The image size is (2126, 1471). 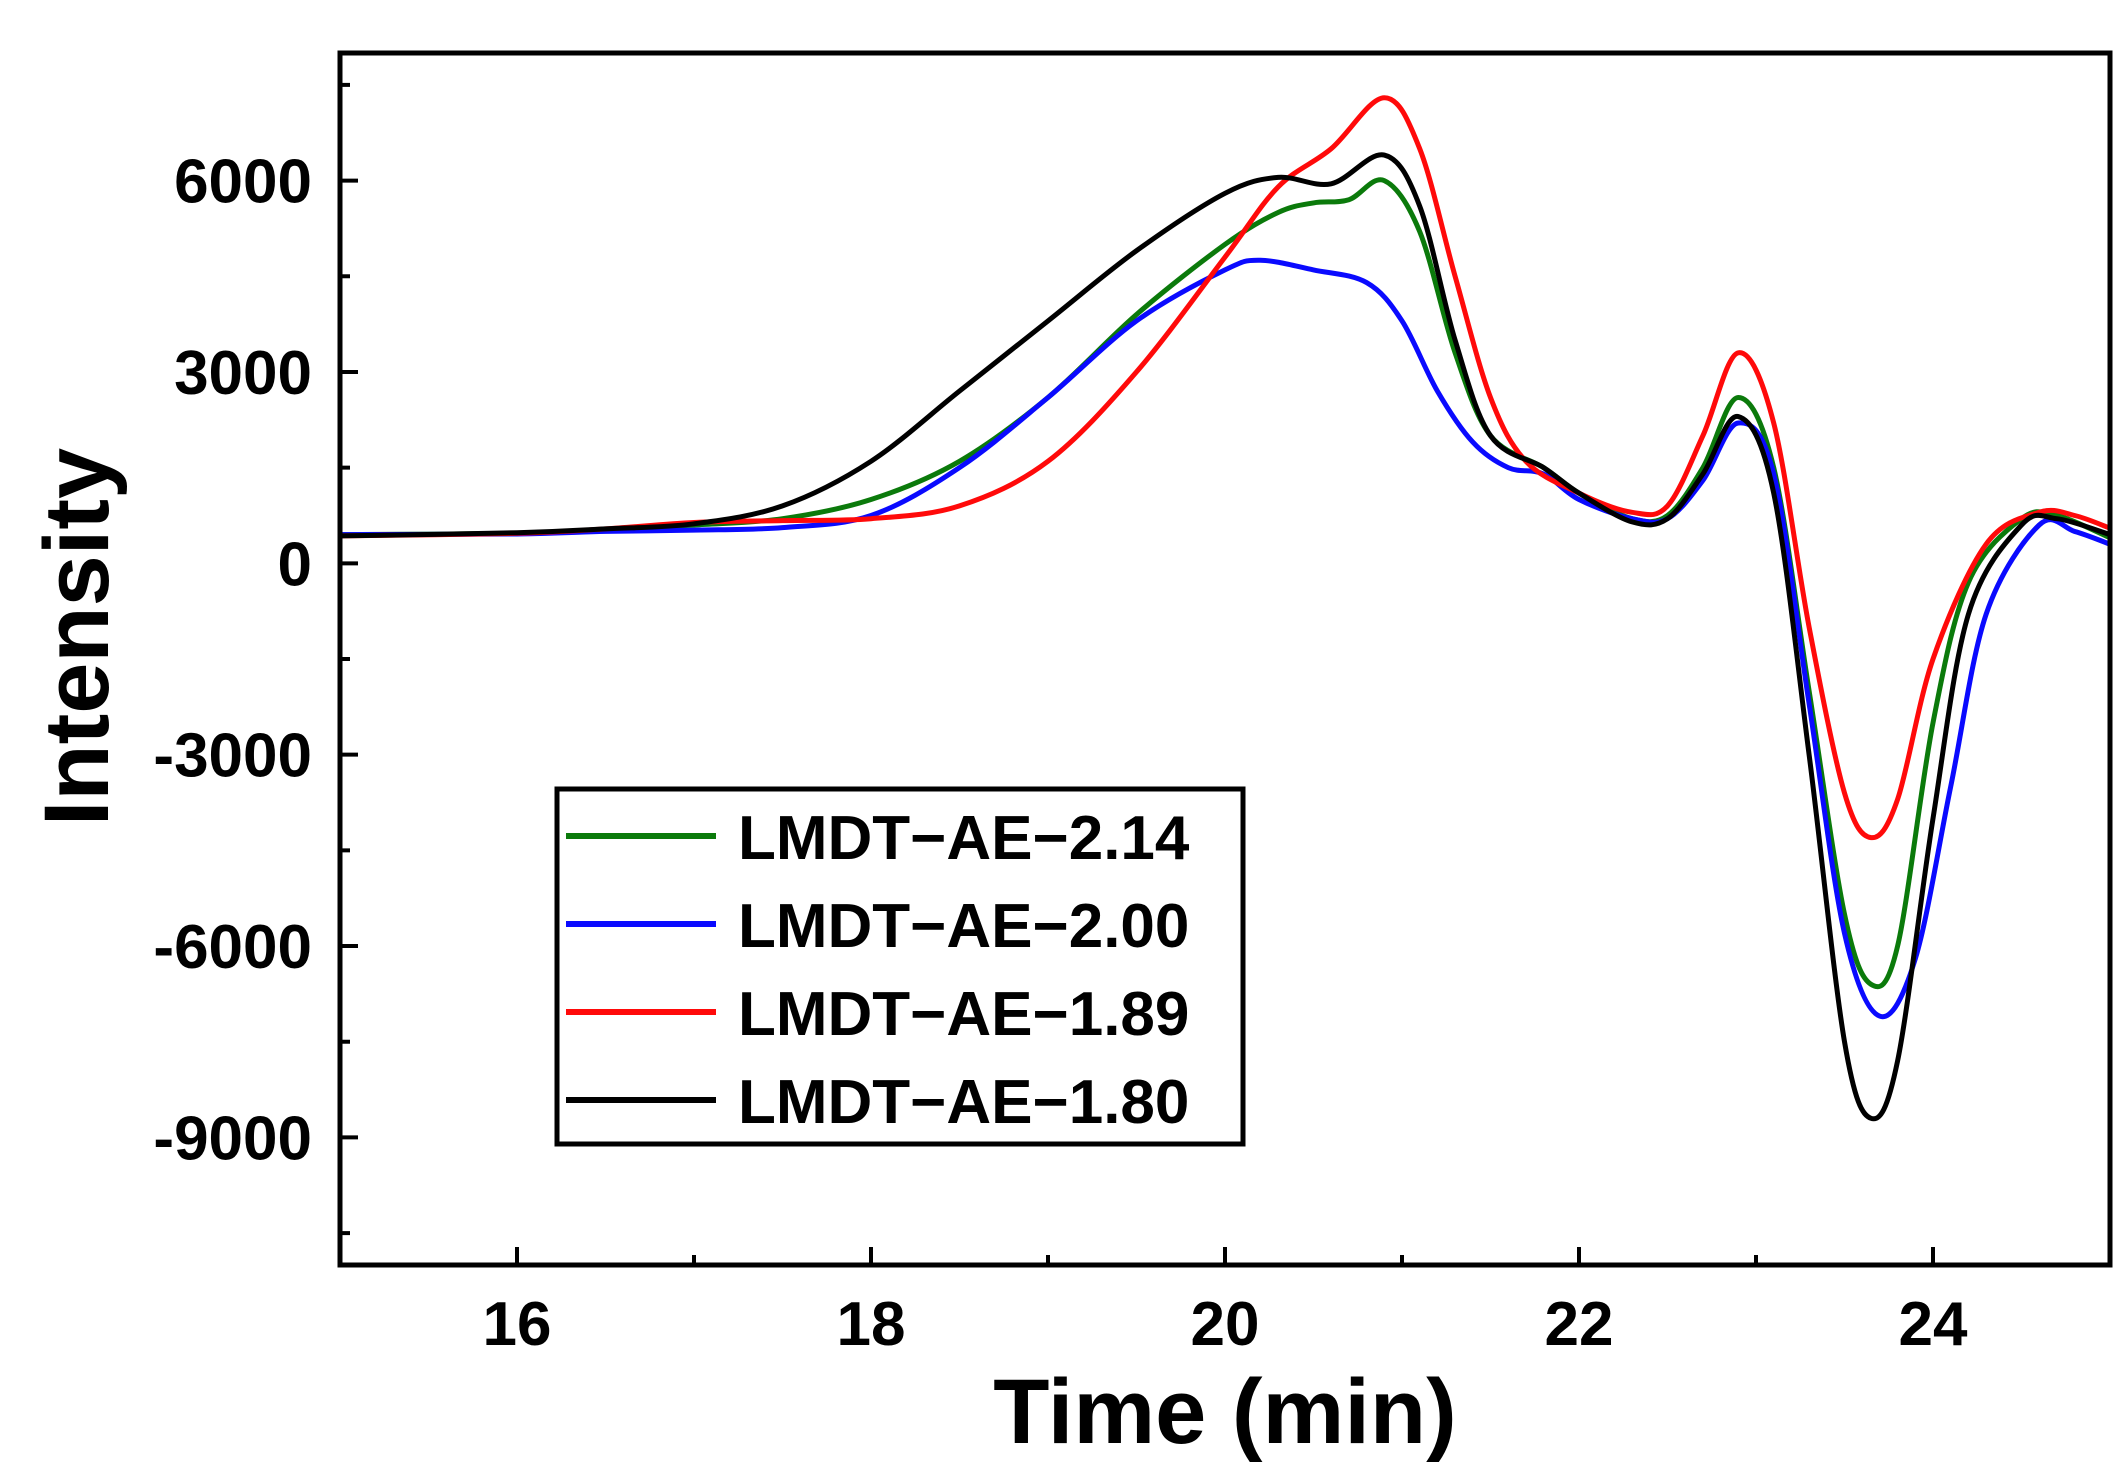 I want to click on x-tick-label: 22, so click(x=1579, y=1324).